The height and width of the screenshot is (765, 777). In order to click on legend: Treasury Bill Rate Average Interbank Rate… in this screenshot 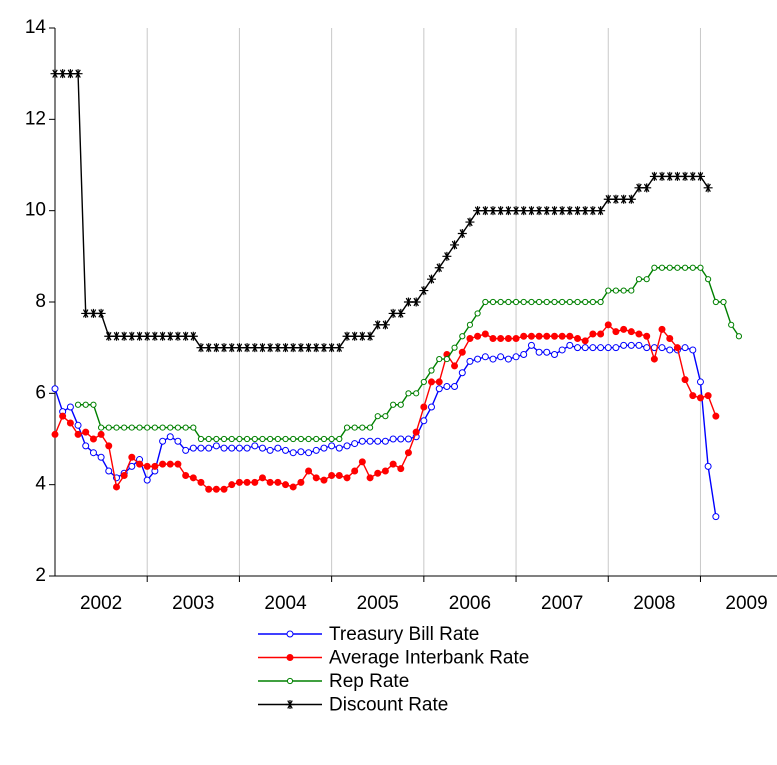, I will do `click(393, 670)`.